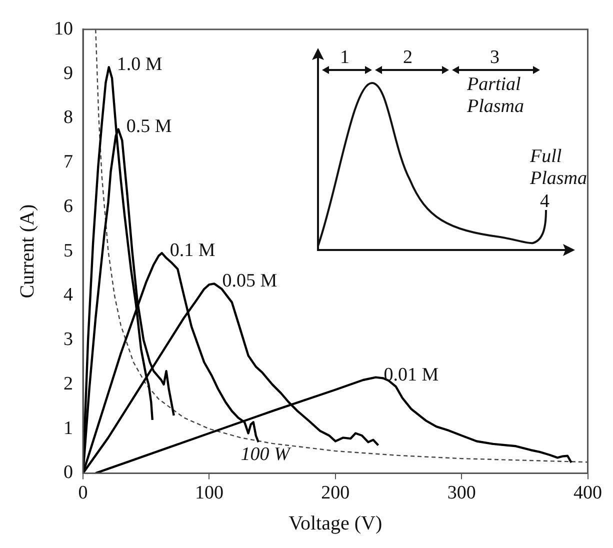 The width and height of the screenshot is (613, 548). Describe the element at coordinates (266, 455) in the screenshot. I see `series-label: 100 W` at that location.